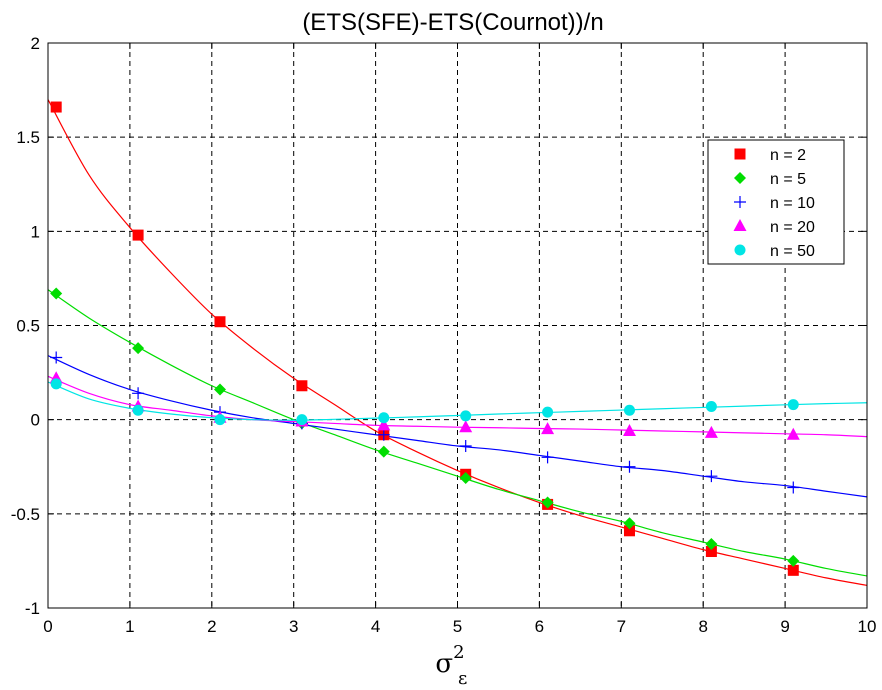 The image size is (882, 690). Describe the element at coordinates (28, 137) in the screenshot. I see `y-tick-label: 1.5` at that location.